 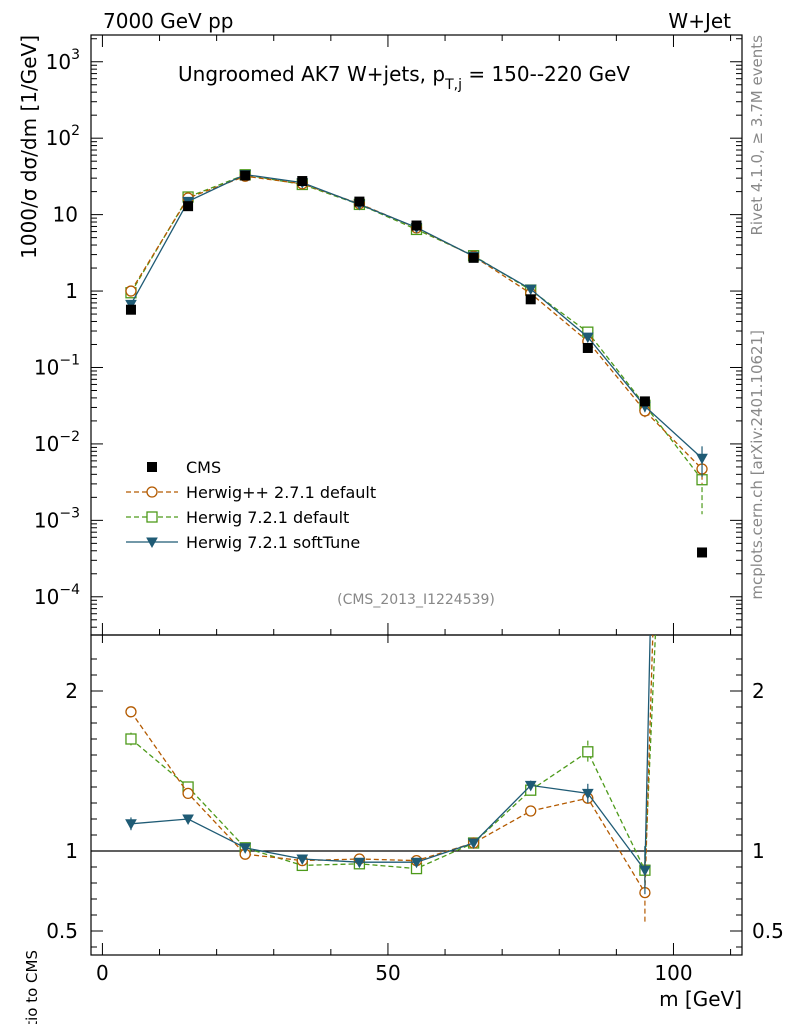 I want to click on y-tick-label: 10³, so click(x=63, y=60).